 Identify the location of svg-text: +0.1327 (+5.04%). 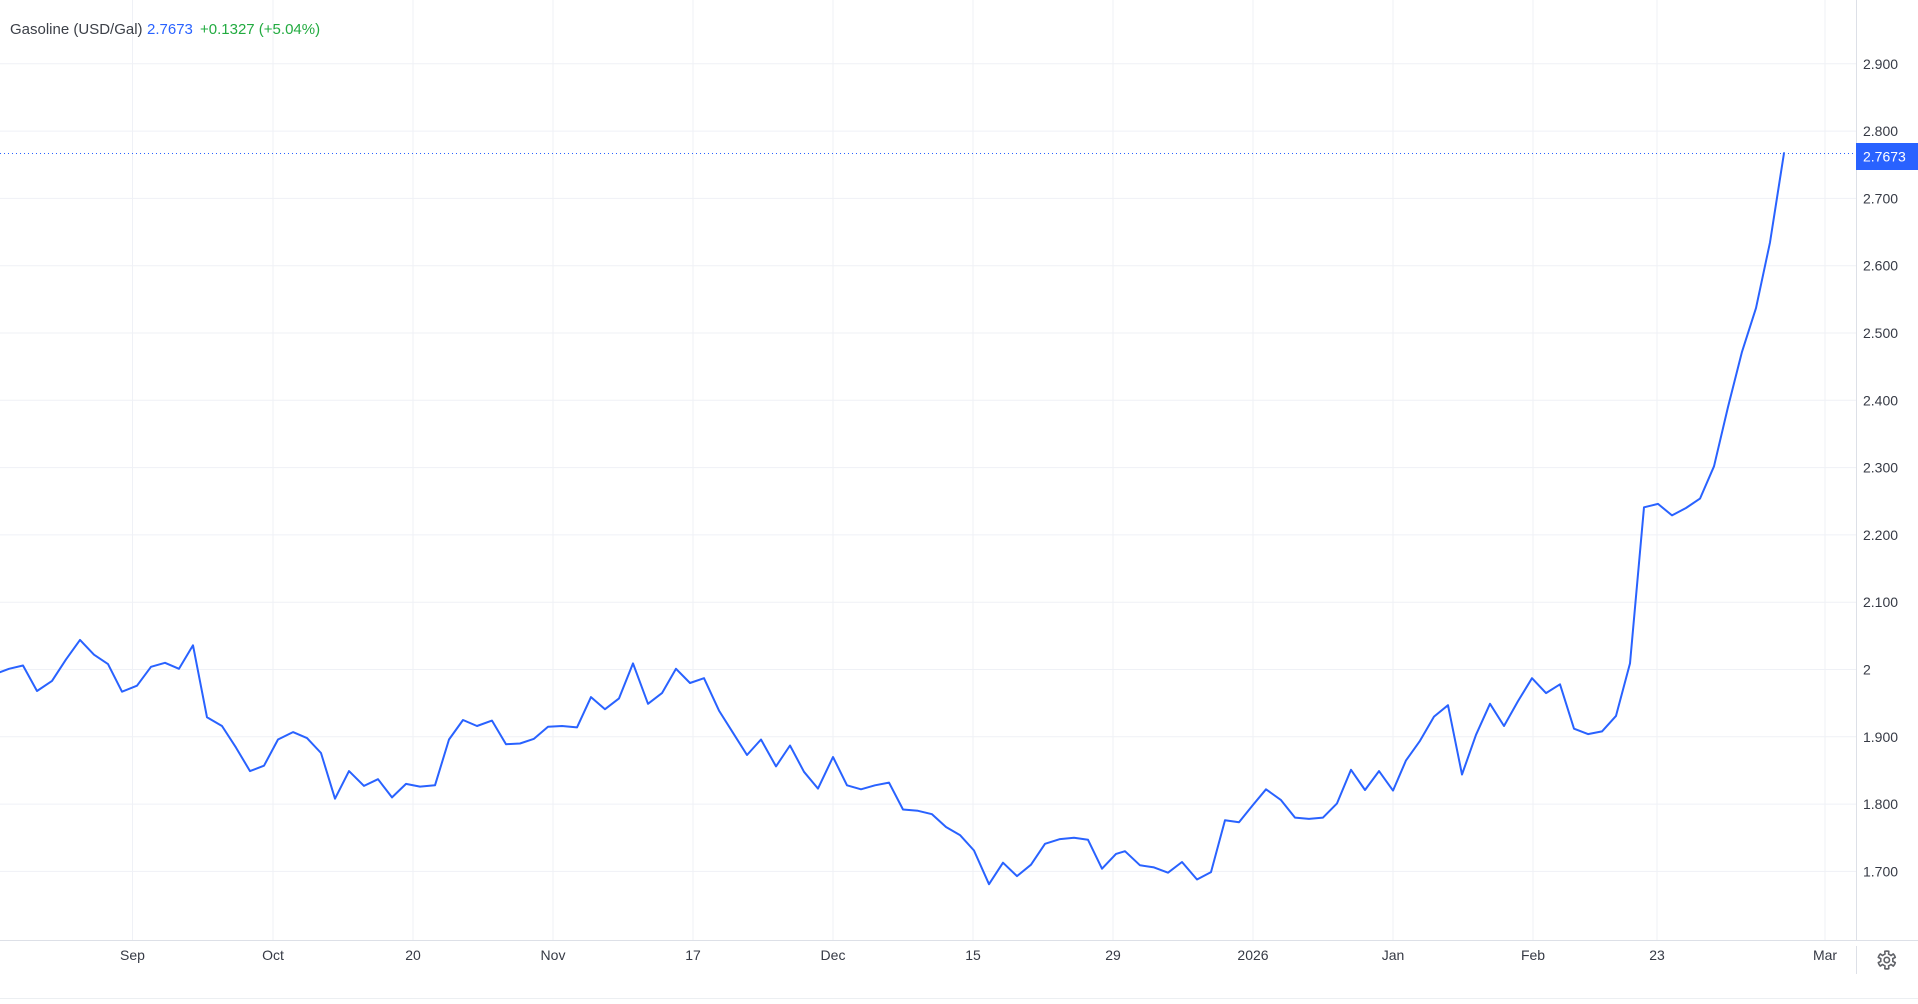
(260, 29).